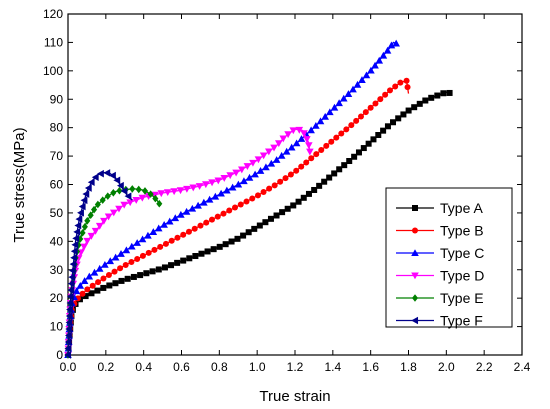  I want to click on y-tick-label: 0, so click(59, 355).